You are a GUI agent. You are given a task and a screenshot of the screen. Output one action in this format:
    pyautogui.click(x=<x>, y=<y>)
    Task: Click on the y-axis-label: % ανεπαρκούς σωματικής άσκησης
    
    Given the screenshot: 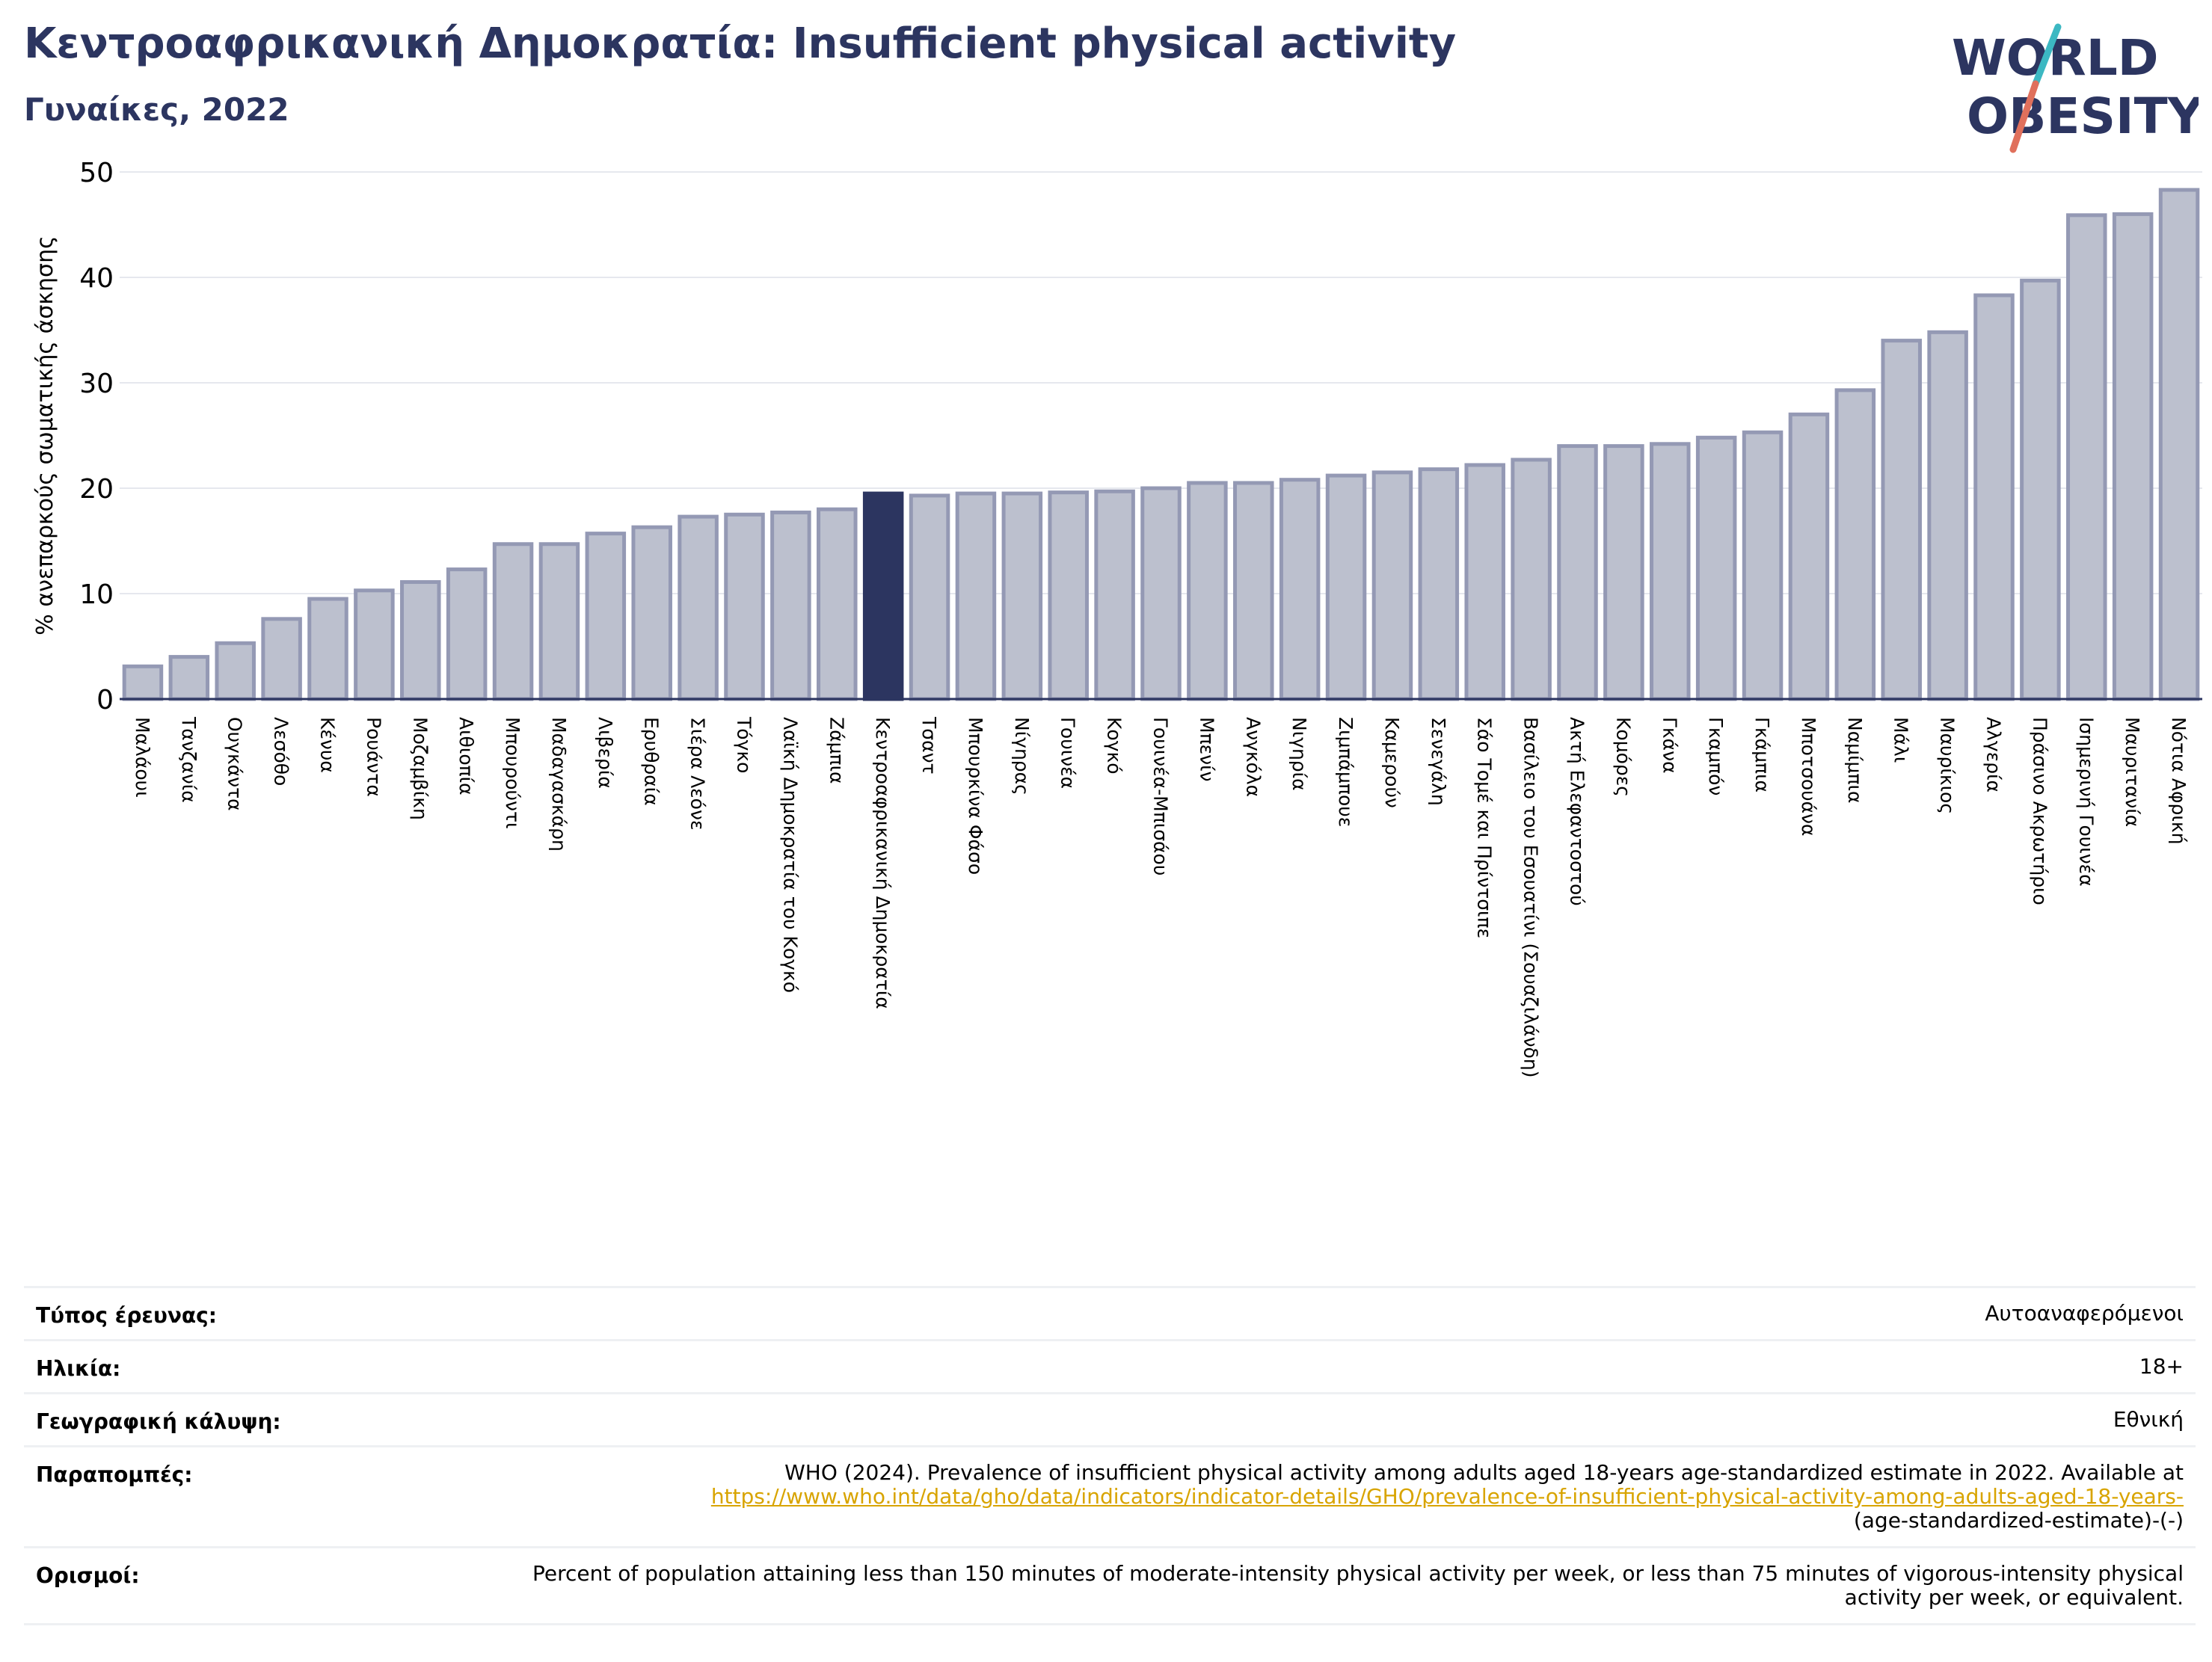 What is the action you would take?
    pyautogui.click(x=45, y=435)
    